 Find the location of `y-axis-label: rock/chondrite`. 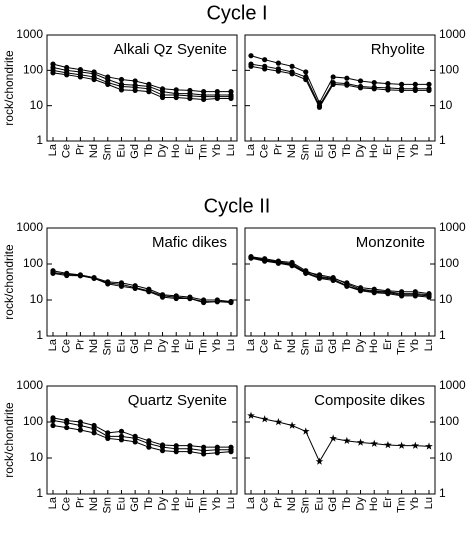

y-axis-label: rock/chondrite is located at coordinates (9, 282).